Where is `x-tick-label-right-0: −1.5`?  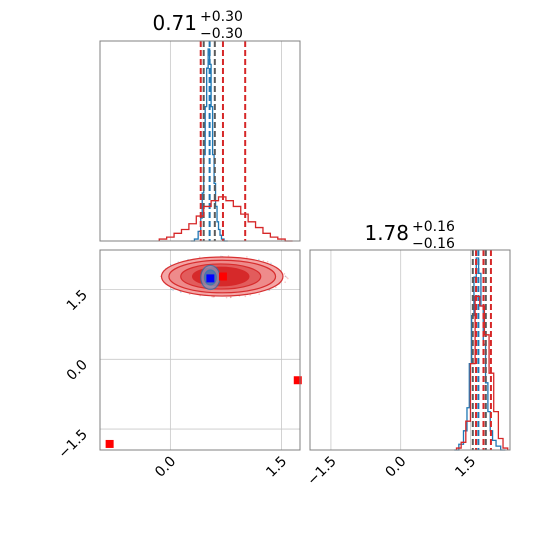
x-tick-label-right-0: −1.5 is located at coordinates (321, 471).